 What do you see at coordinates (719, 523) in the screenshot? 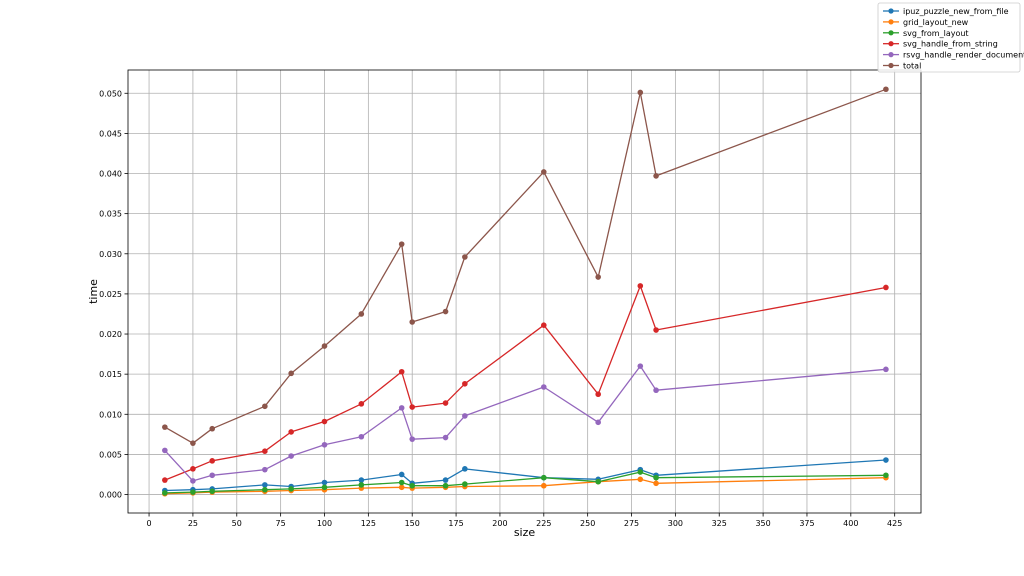
I see `x-tick-label: 325` at bounding box center [719, 523].